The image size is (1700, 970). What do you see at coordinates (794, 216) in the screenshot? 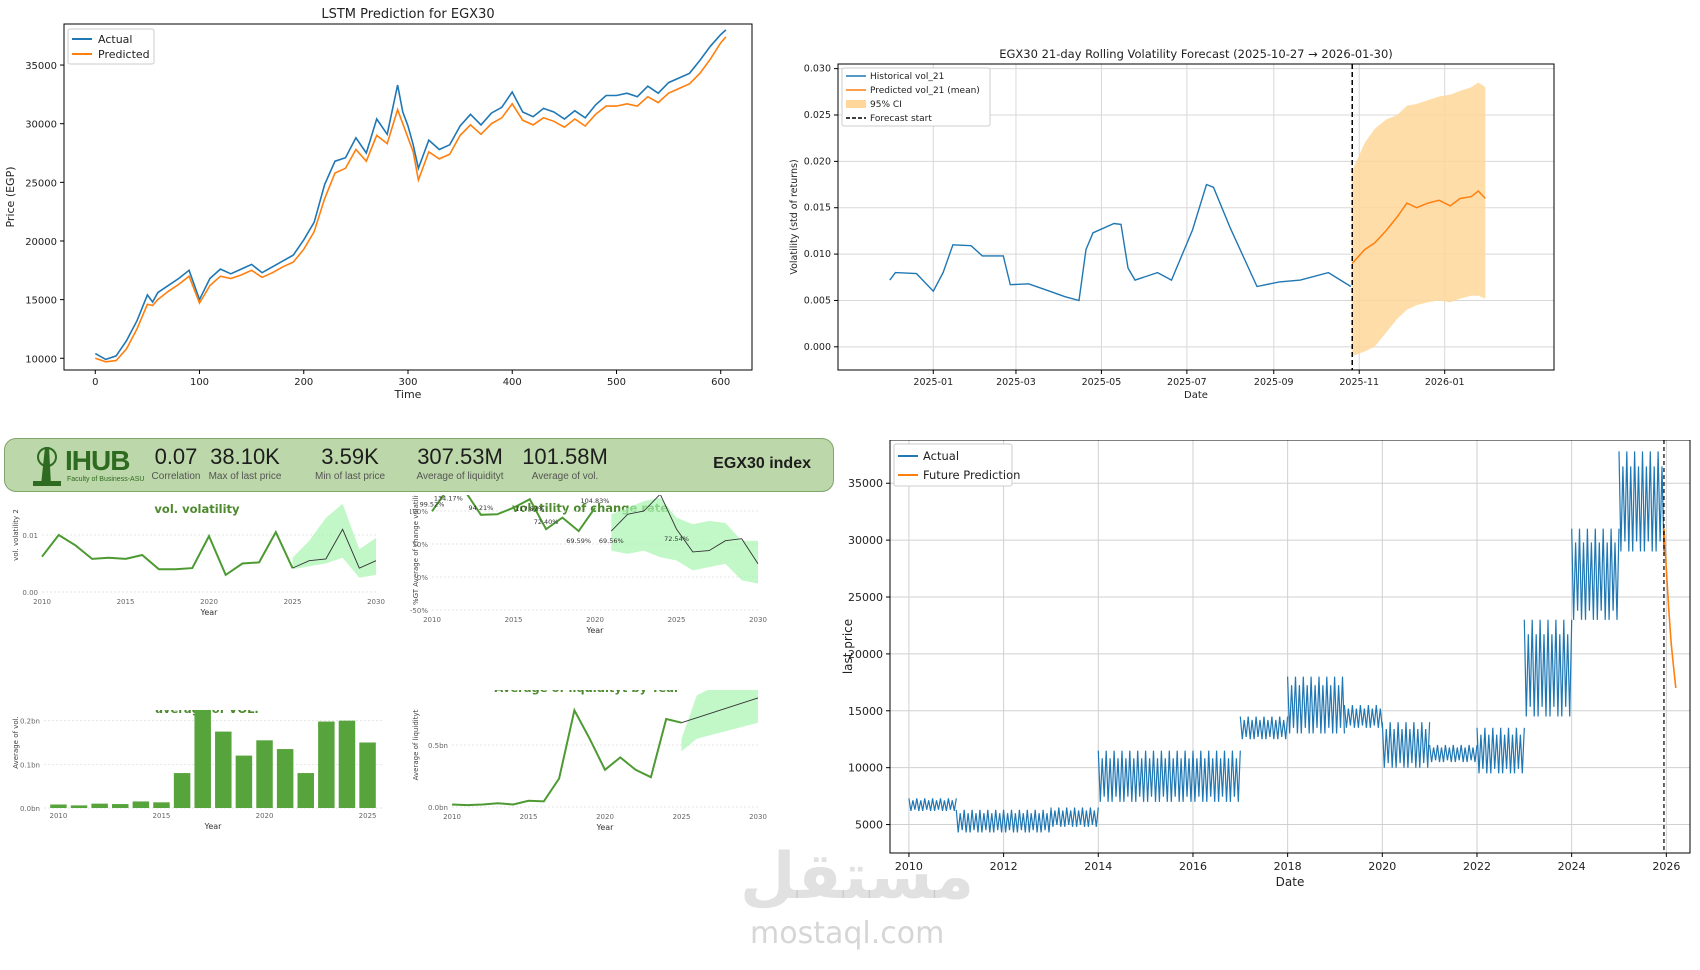
I see `y-axis-label: Volatility (std of returns)` at bounding box center [794, 216].